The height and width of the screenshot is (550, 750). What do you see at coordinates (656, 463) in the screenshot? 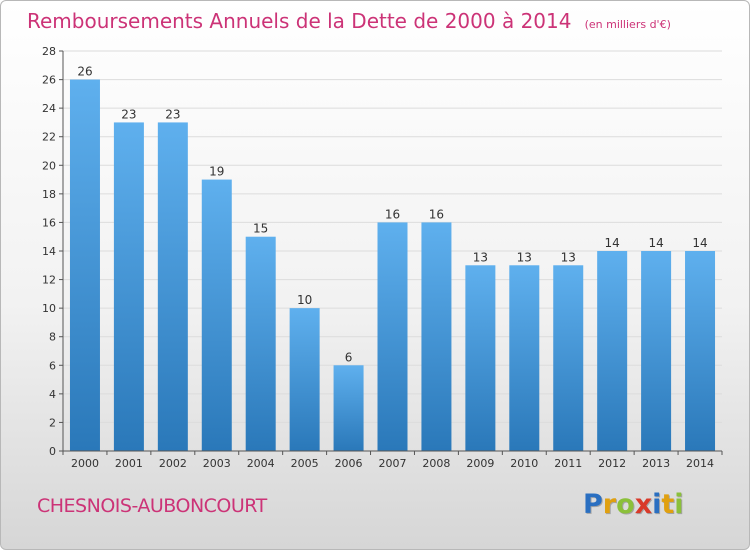
I see `x-tick-label: 2013` at bounding box center [656, 463].